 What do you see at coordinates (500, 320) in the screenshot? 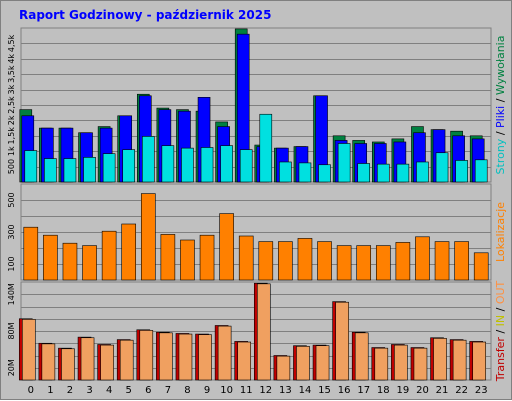
I see `panel-label-part: IN` at bounding box center [500, 320].